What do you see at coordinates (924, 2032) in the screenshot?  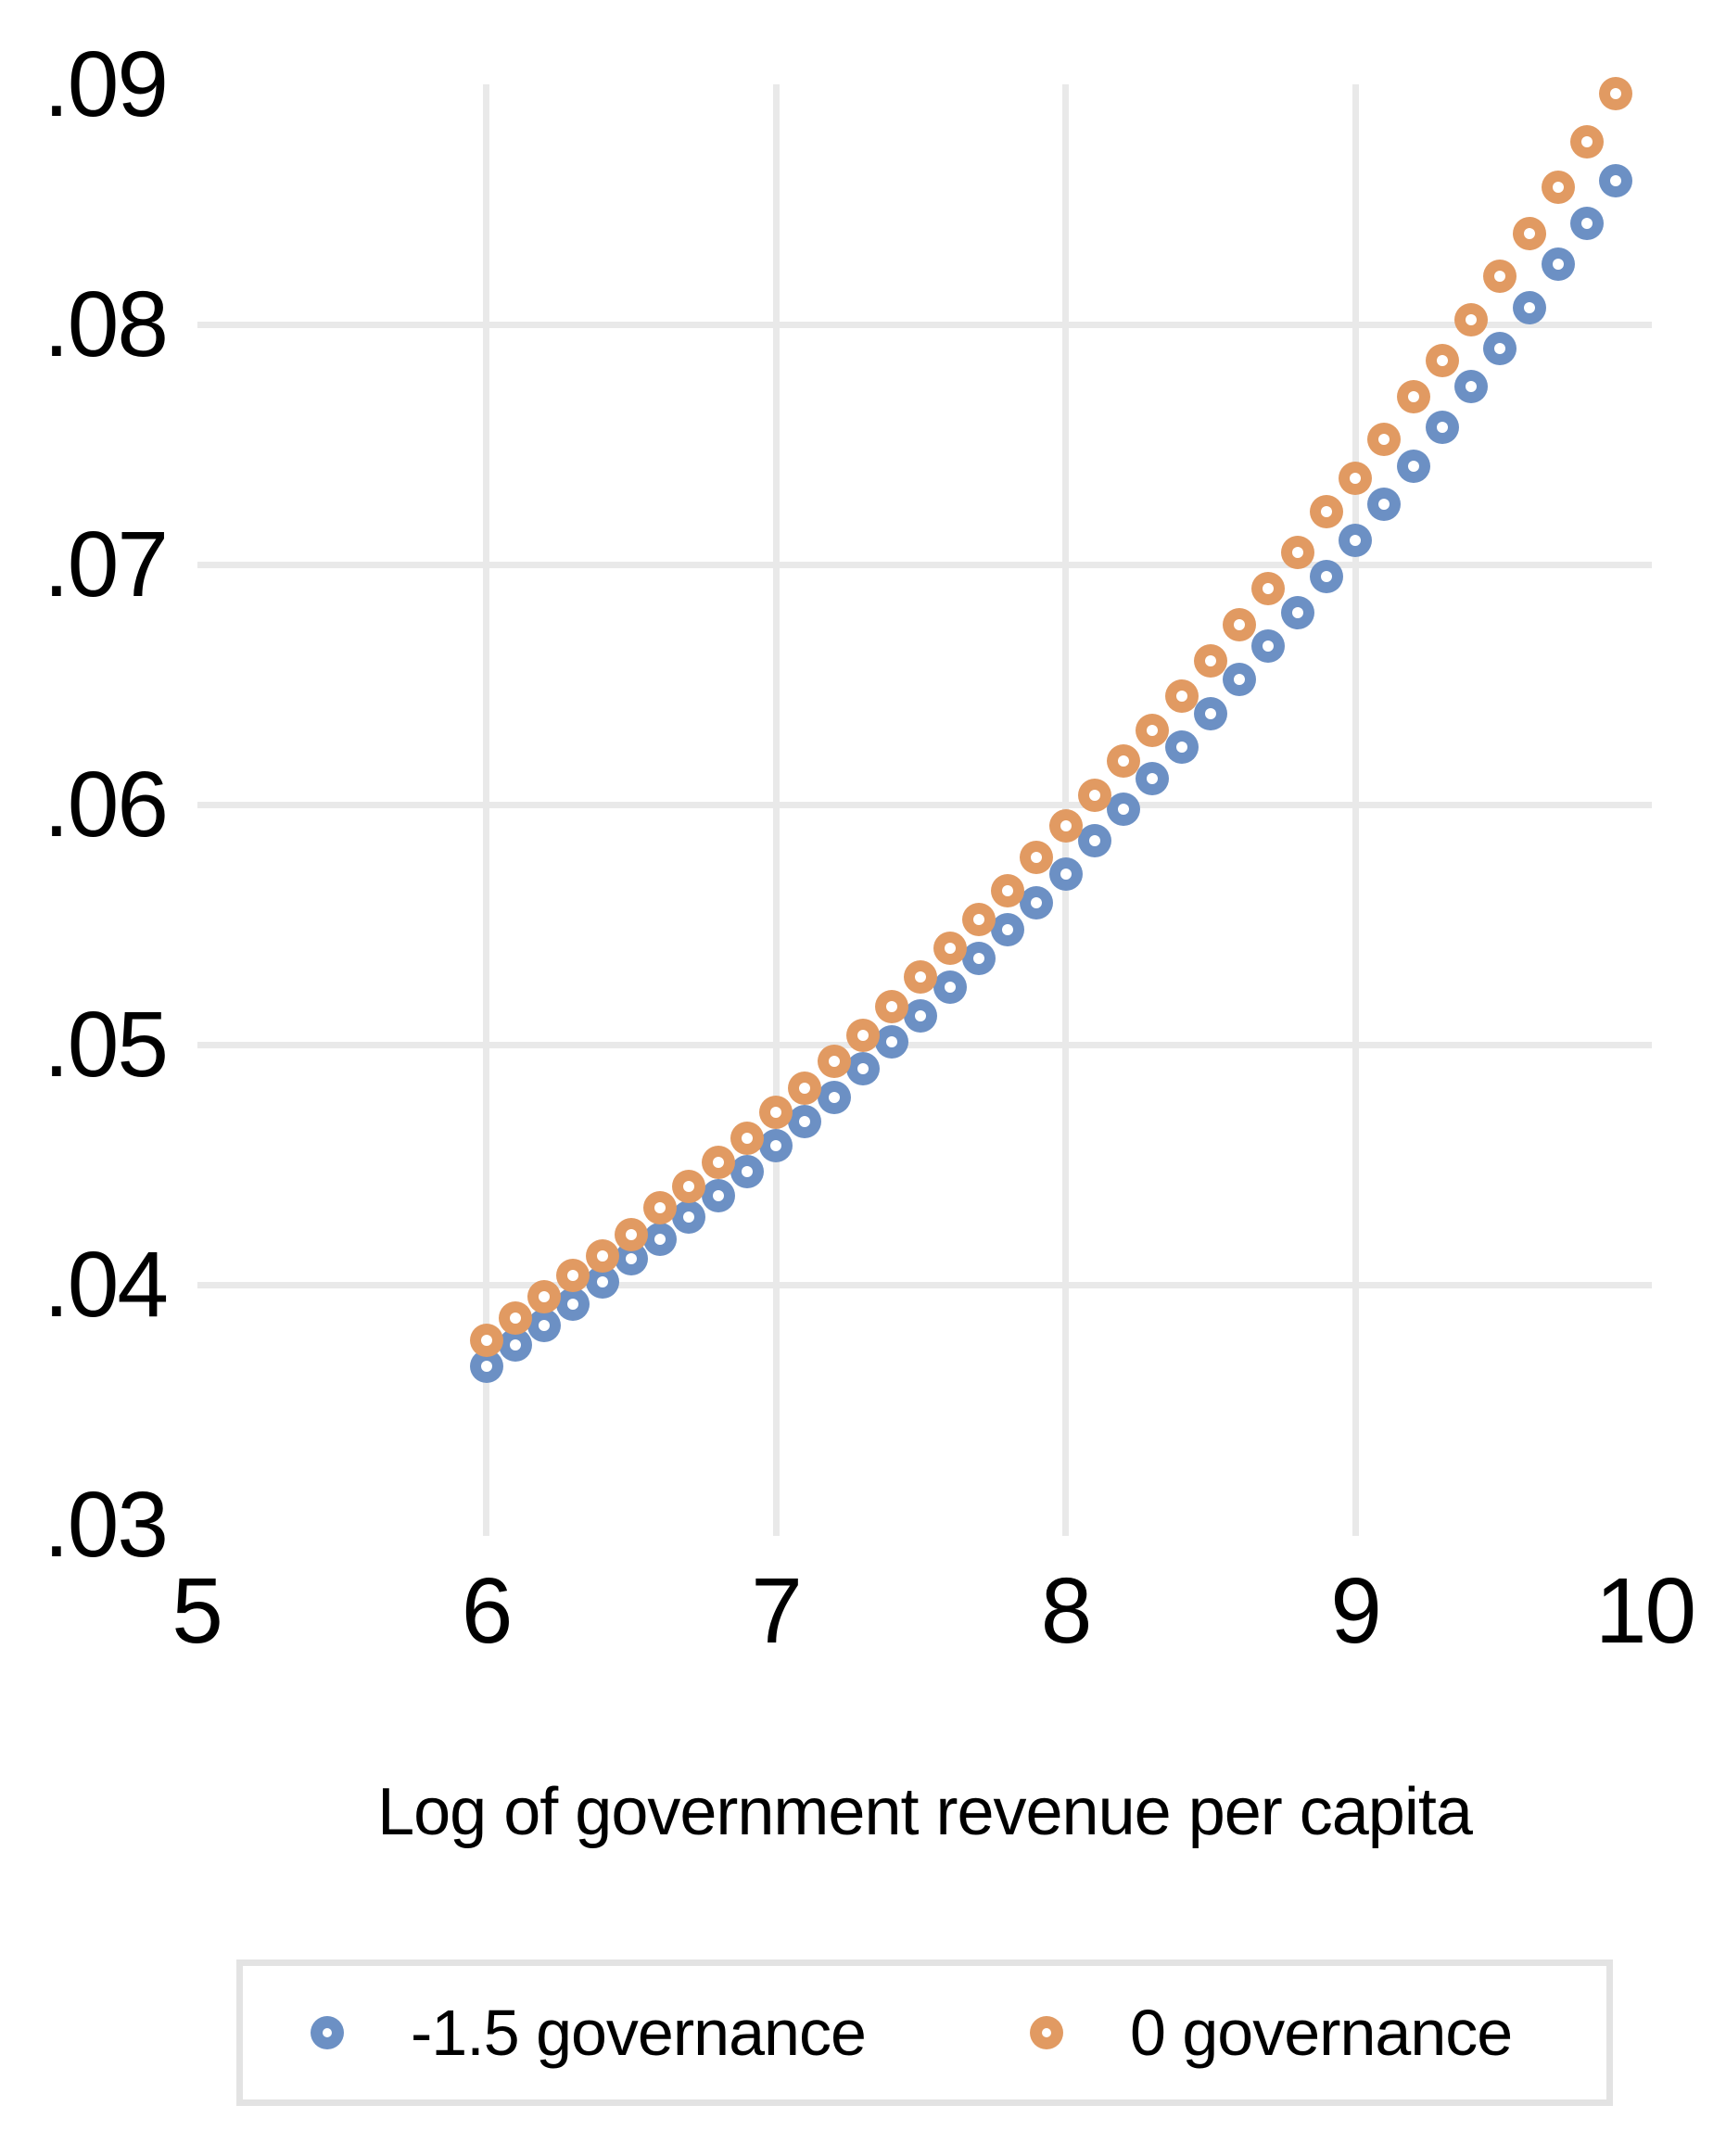 I see `legend: -1.5 governance 0 governance` at bounding box center [924, 2032].